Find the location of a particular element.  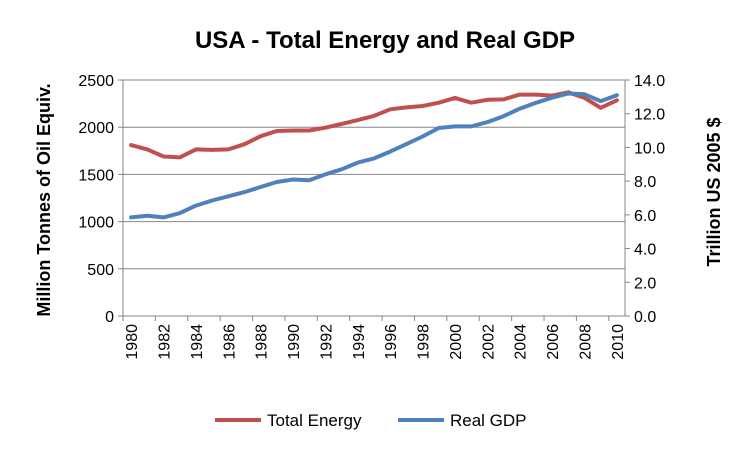

x-tick-label: 1996 is located at coordinates (391, 342).